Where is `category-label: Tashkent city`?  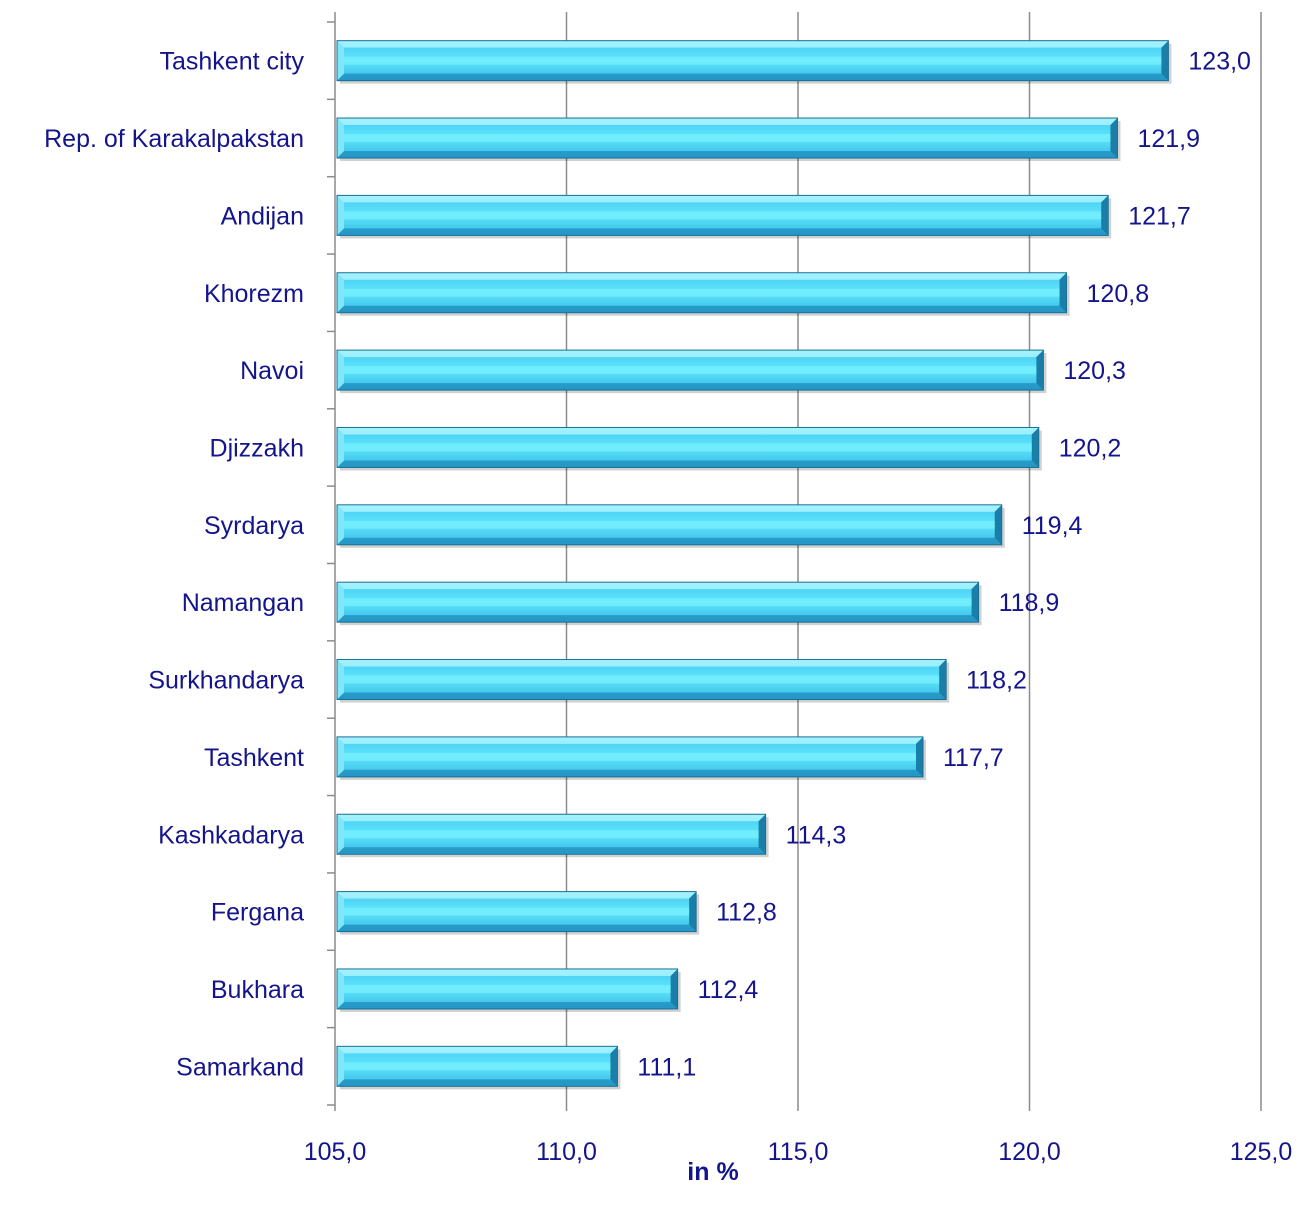 category-label: Tashkent city is located at coordinates (231, 62).